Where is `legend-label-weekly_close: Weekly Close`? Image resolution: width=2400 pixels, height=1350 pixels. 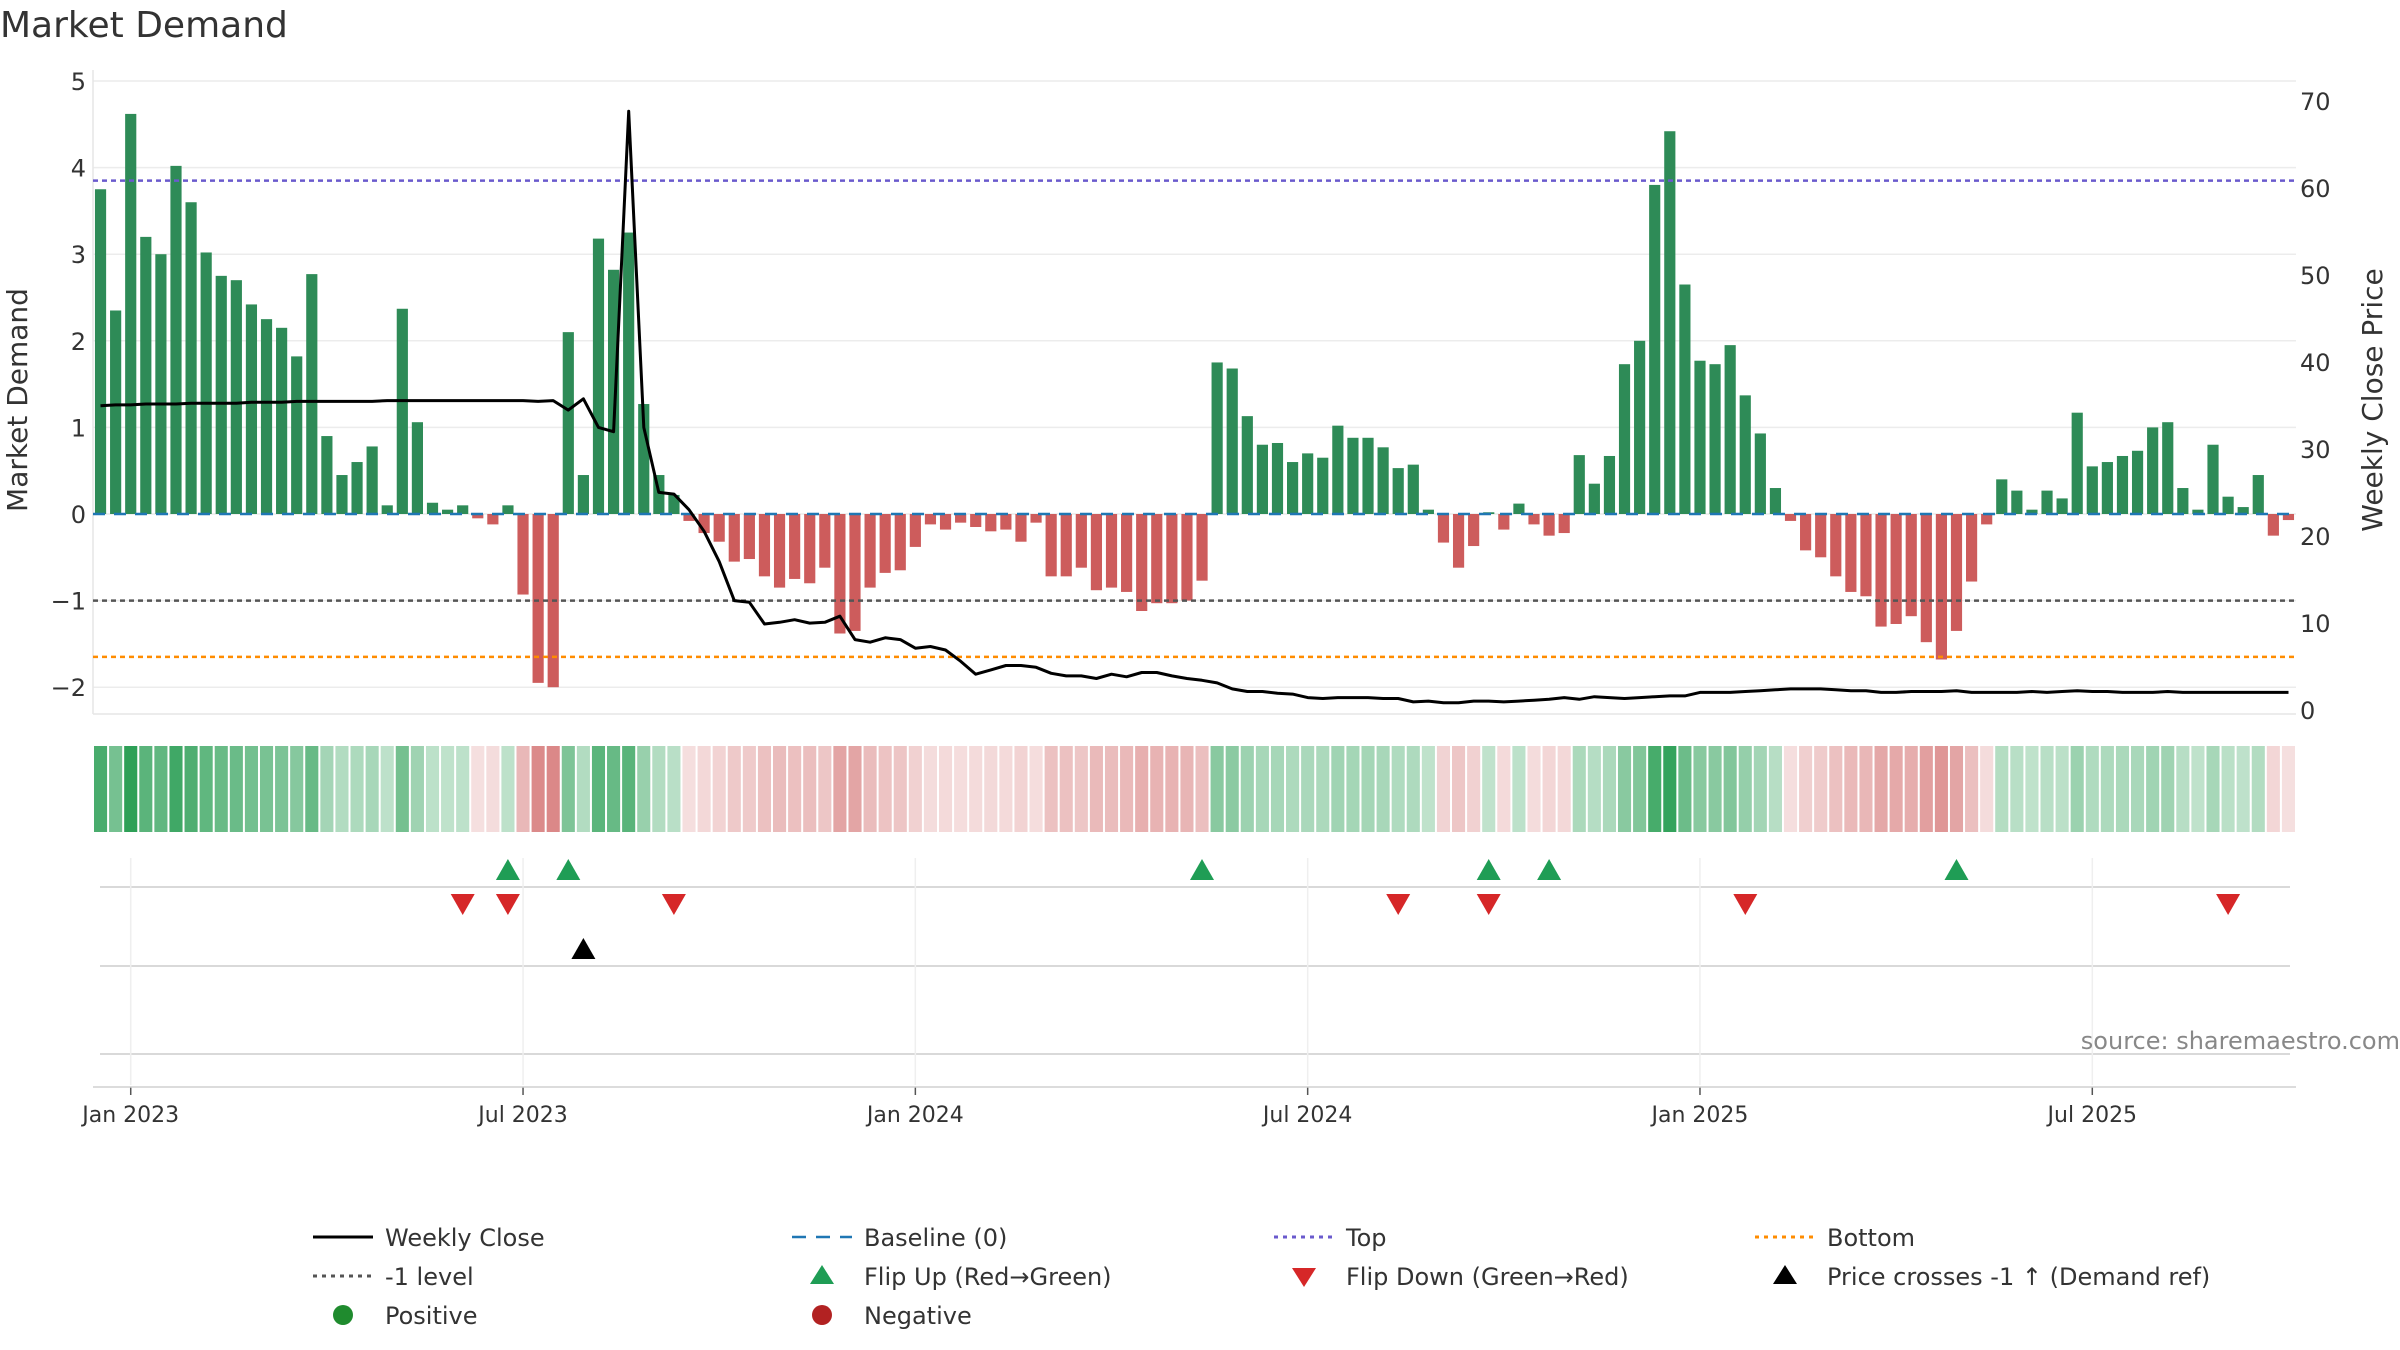 legend-label-weekly_close: Weekly Close is located at coordinates (465, 1238).